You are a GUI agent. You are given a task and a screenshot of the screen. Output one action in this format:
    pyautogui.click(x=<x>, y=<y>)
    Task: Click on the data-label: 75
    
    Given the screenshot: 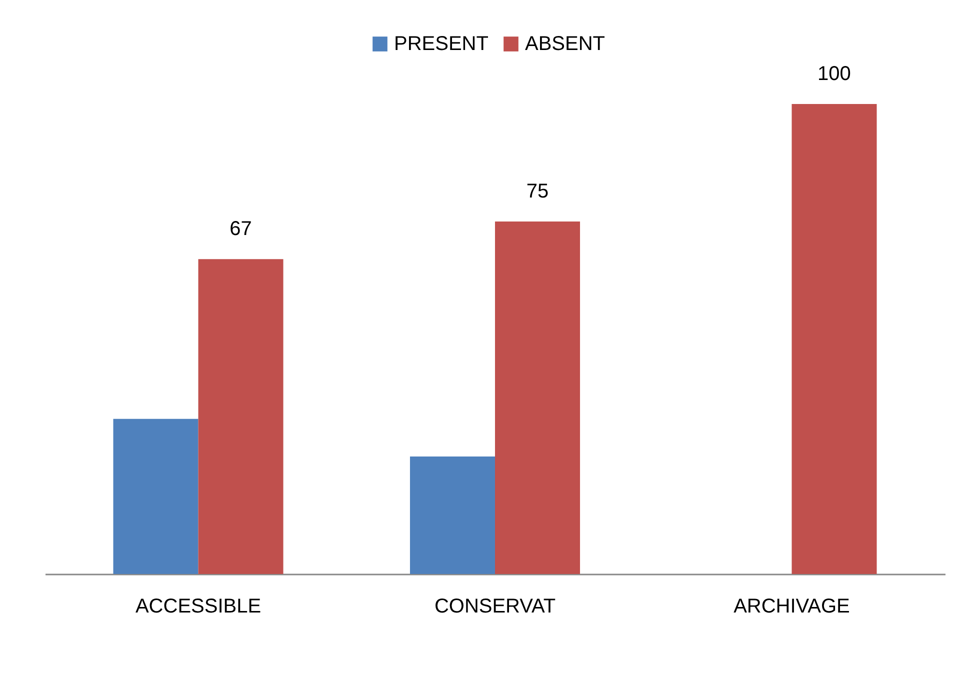 What is the action you would take?
    pyautogui.click(x=537, y=191)
    